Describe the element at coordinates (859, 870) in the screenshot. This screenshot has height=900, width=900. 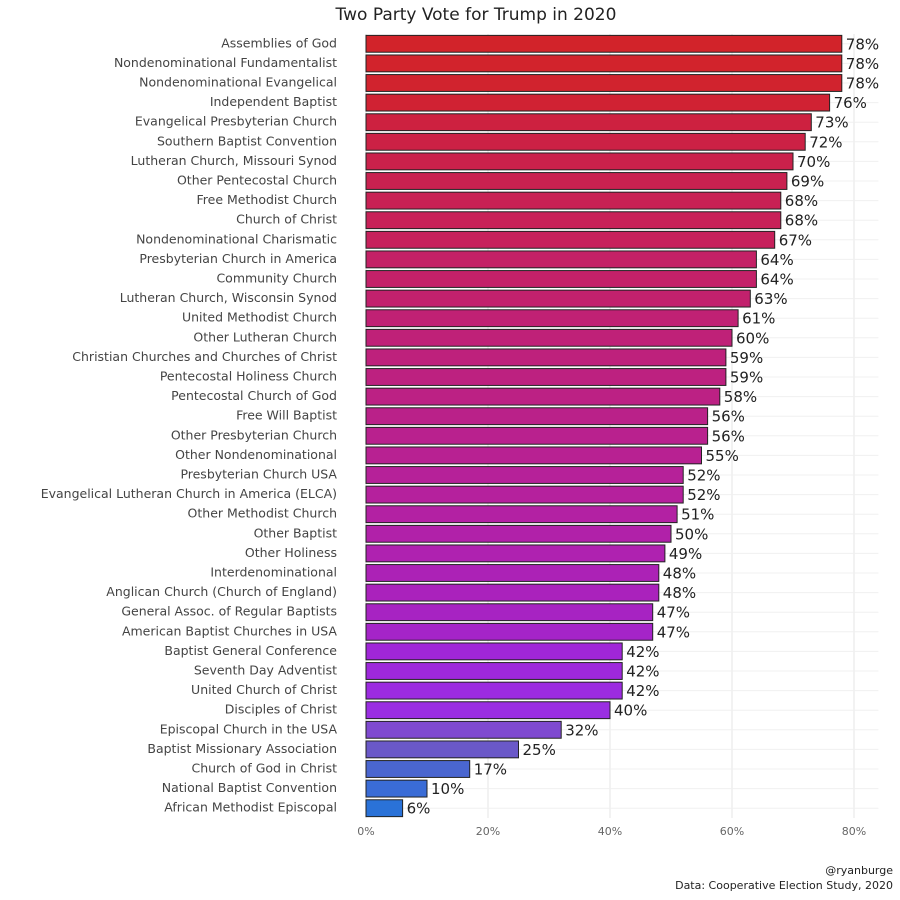
I see `caption: @ryanburge` at that location.